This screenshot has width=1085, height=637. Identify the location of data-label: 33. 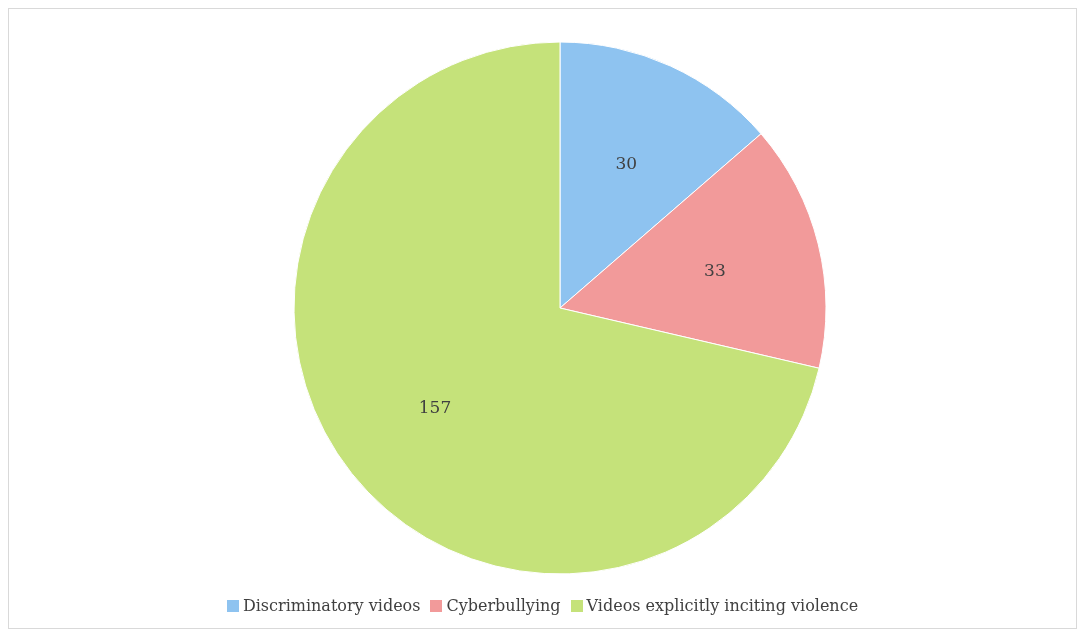
(715, 269).